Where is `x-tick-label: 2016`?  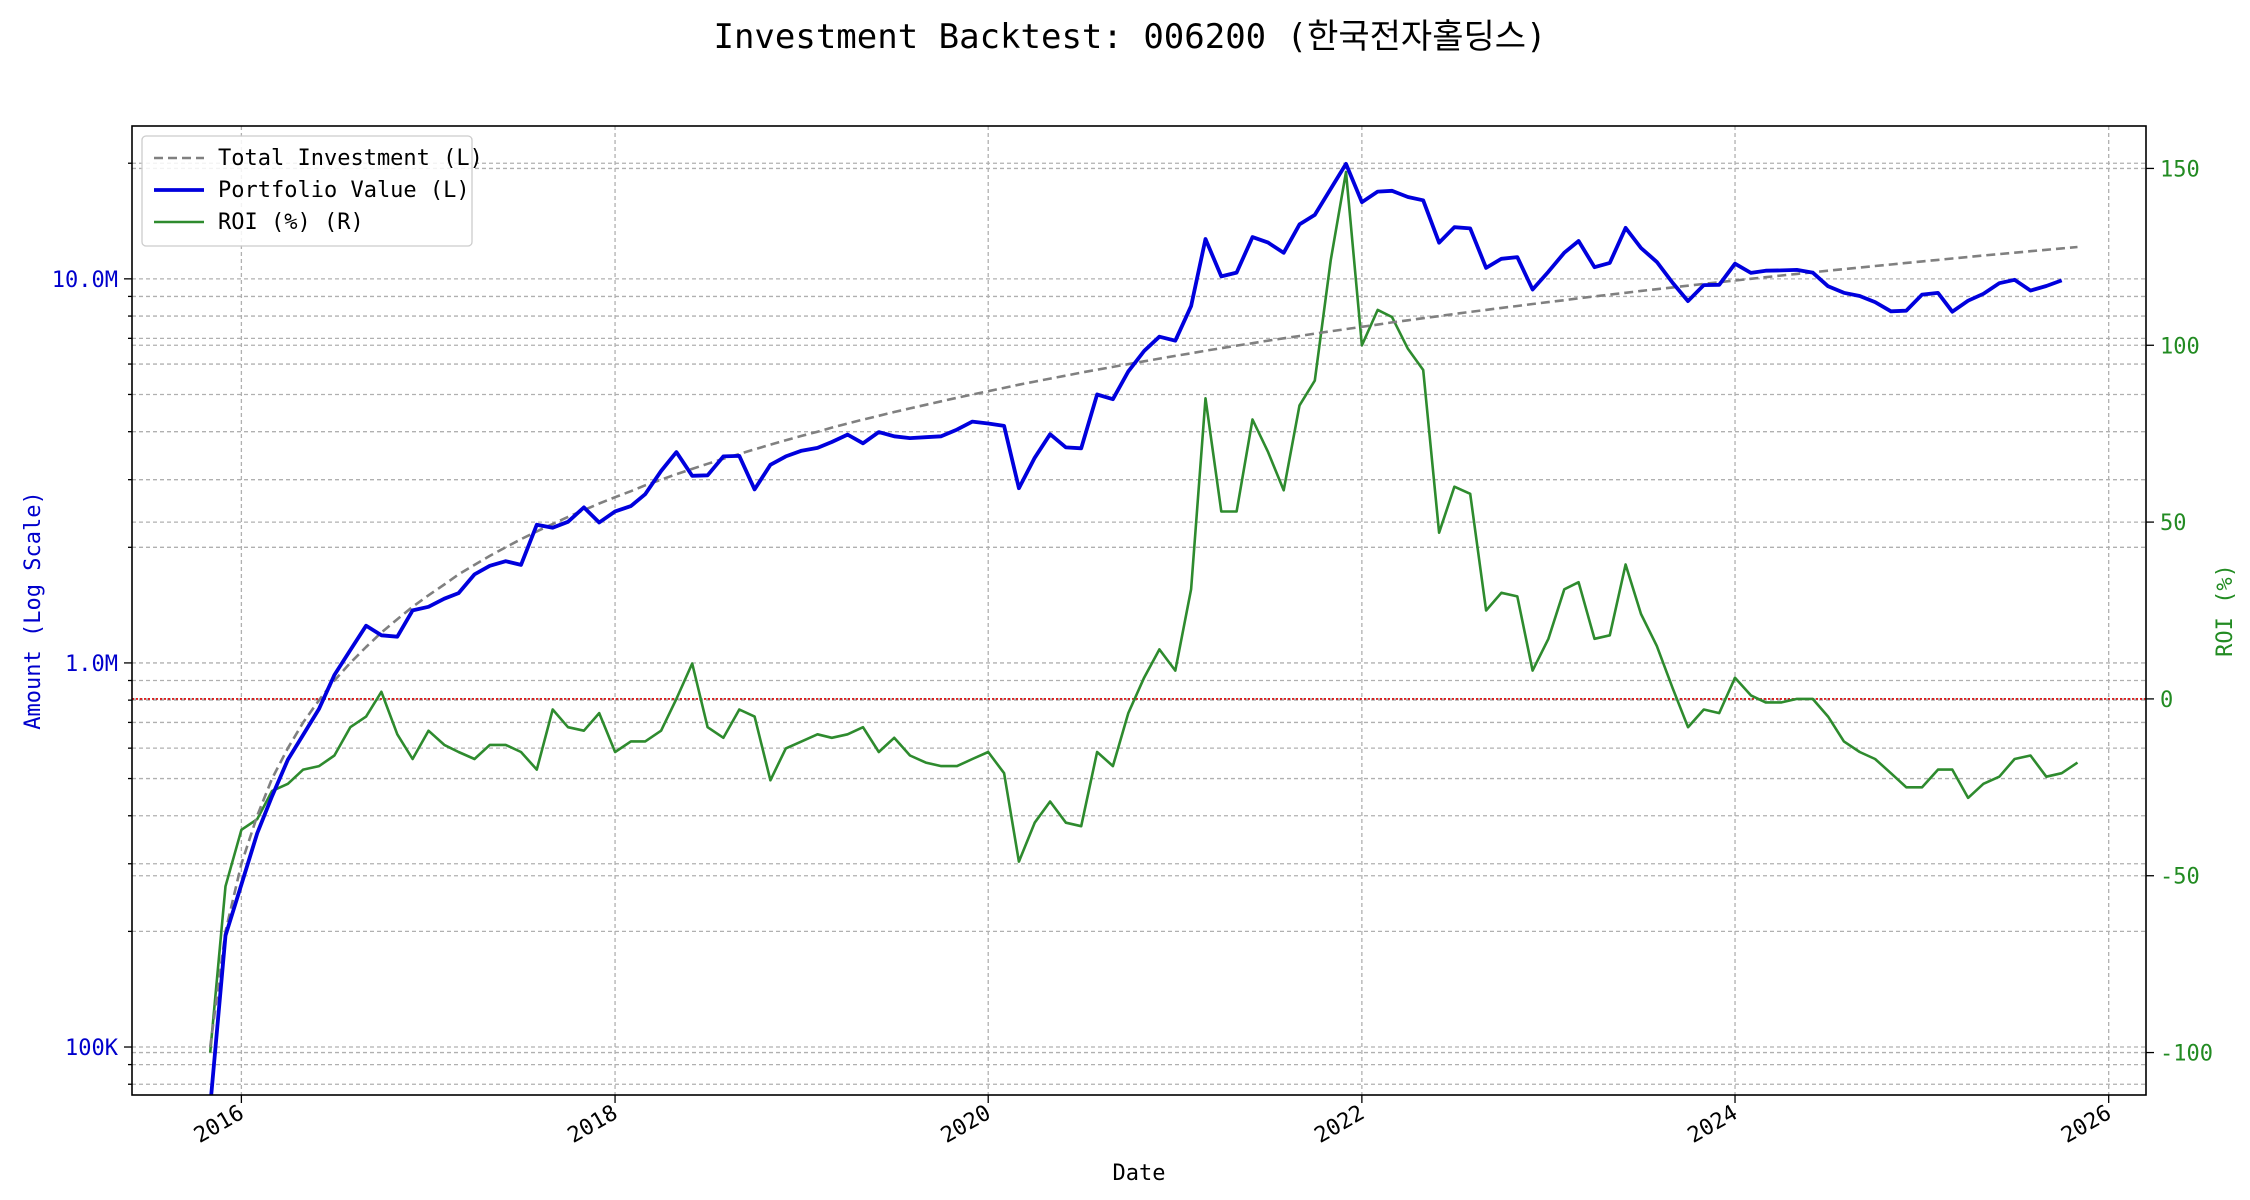 x-tick-label: 2016 is located at coordinates (219, 1125).